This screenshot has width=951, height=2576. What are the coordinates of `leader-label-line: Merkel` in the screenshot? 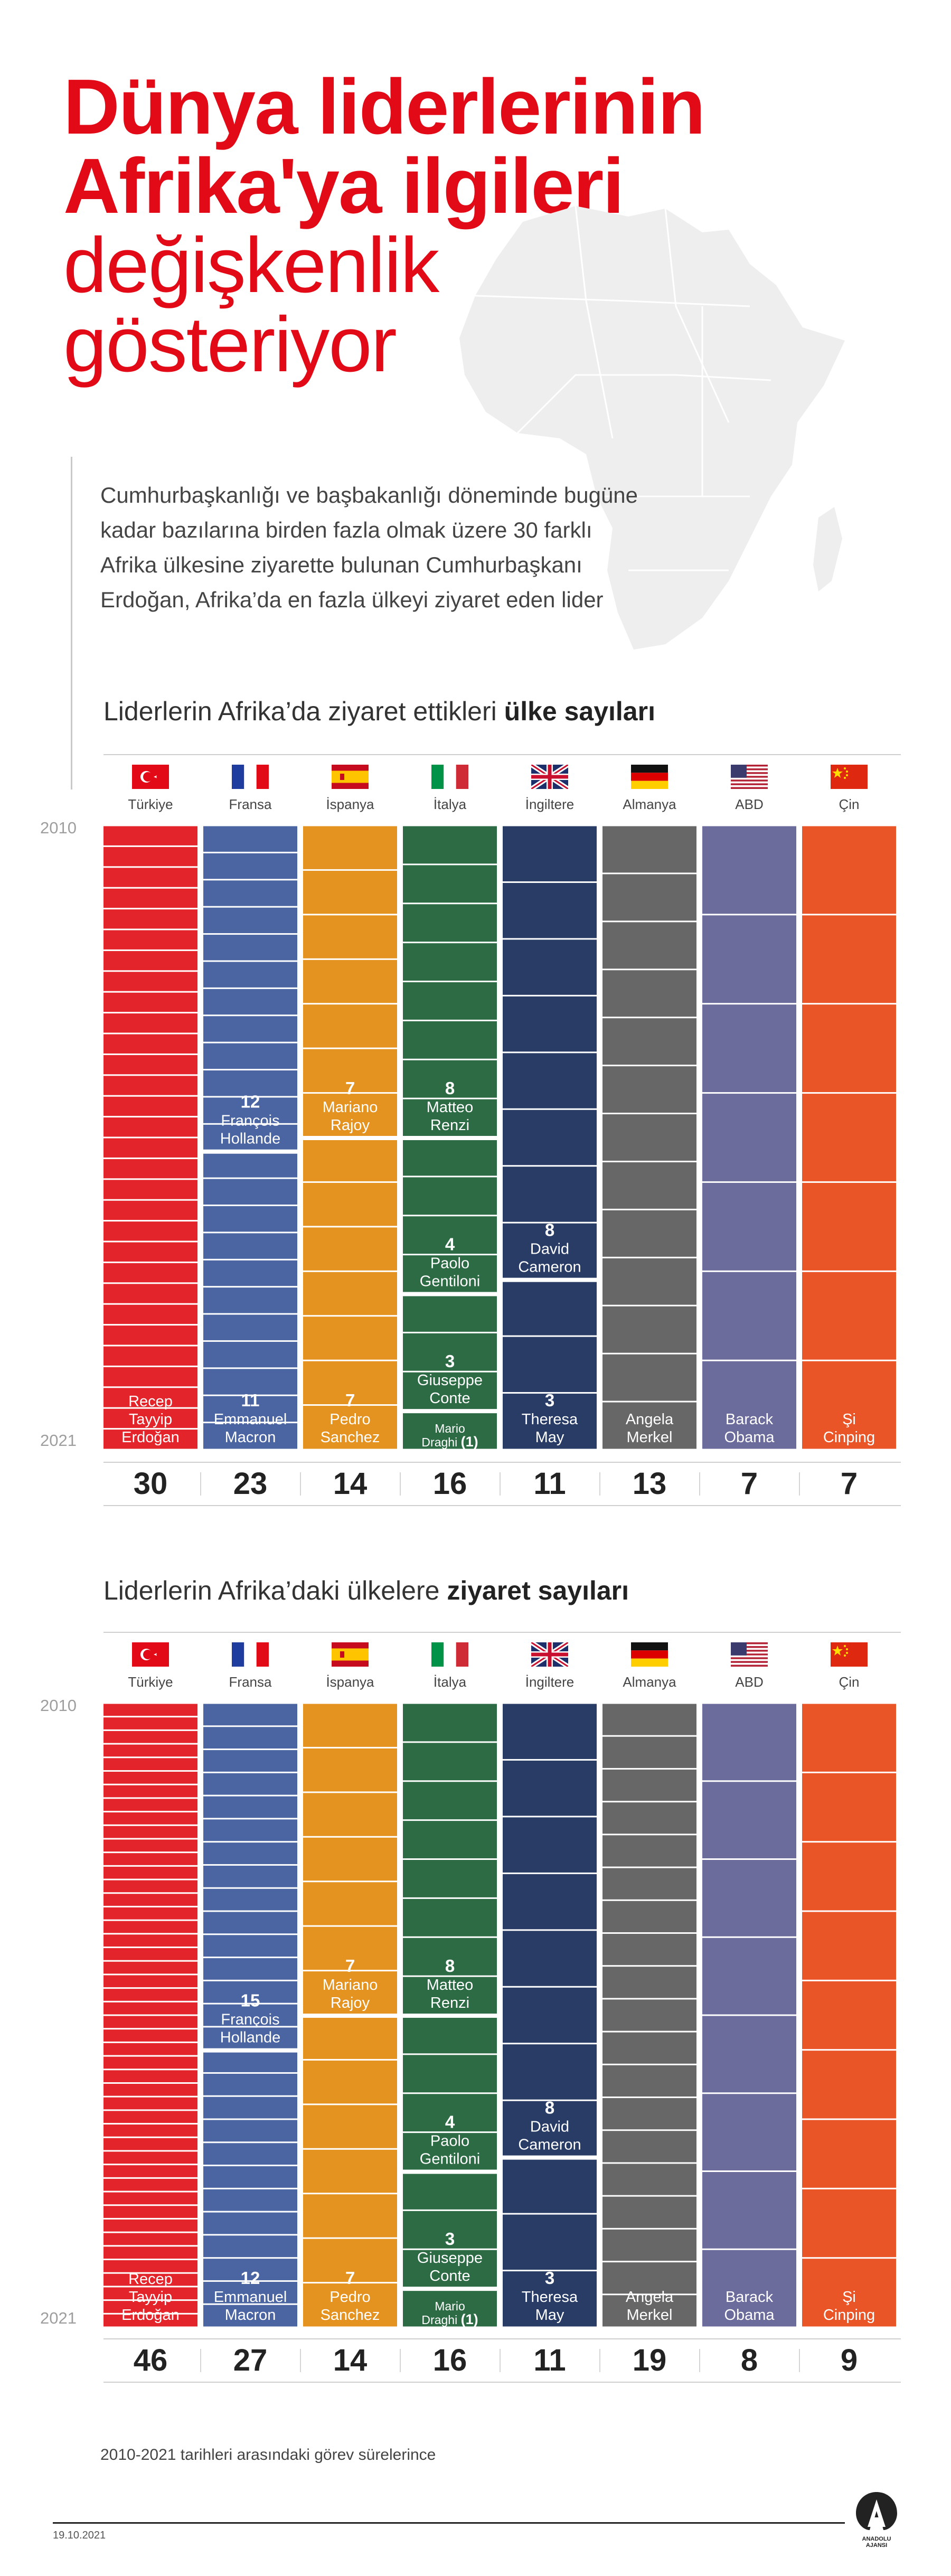 It's located at (649, 1437).